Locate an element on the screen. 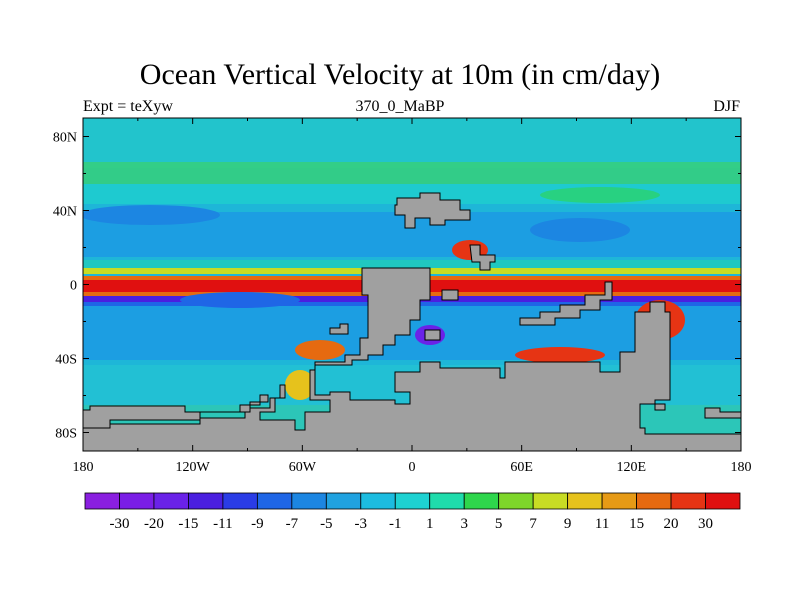 The width and height of the screenshot is (800, 600). age-label: 370_0_MaBP is located at coordinates (400, 106).